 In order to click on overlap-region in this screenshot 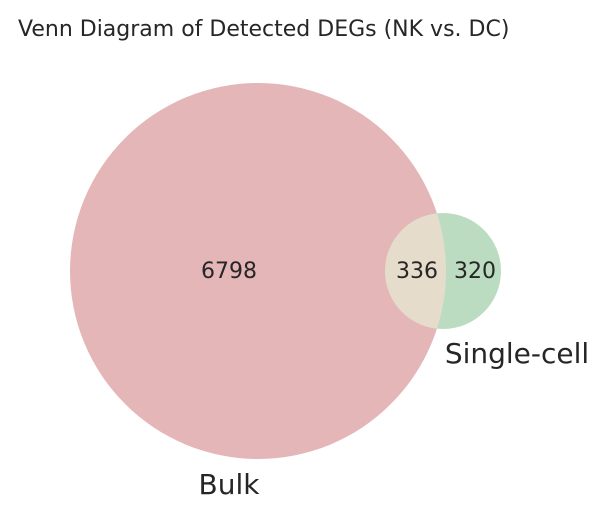, I will do `click(415, 271)`.